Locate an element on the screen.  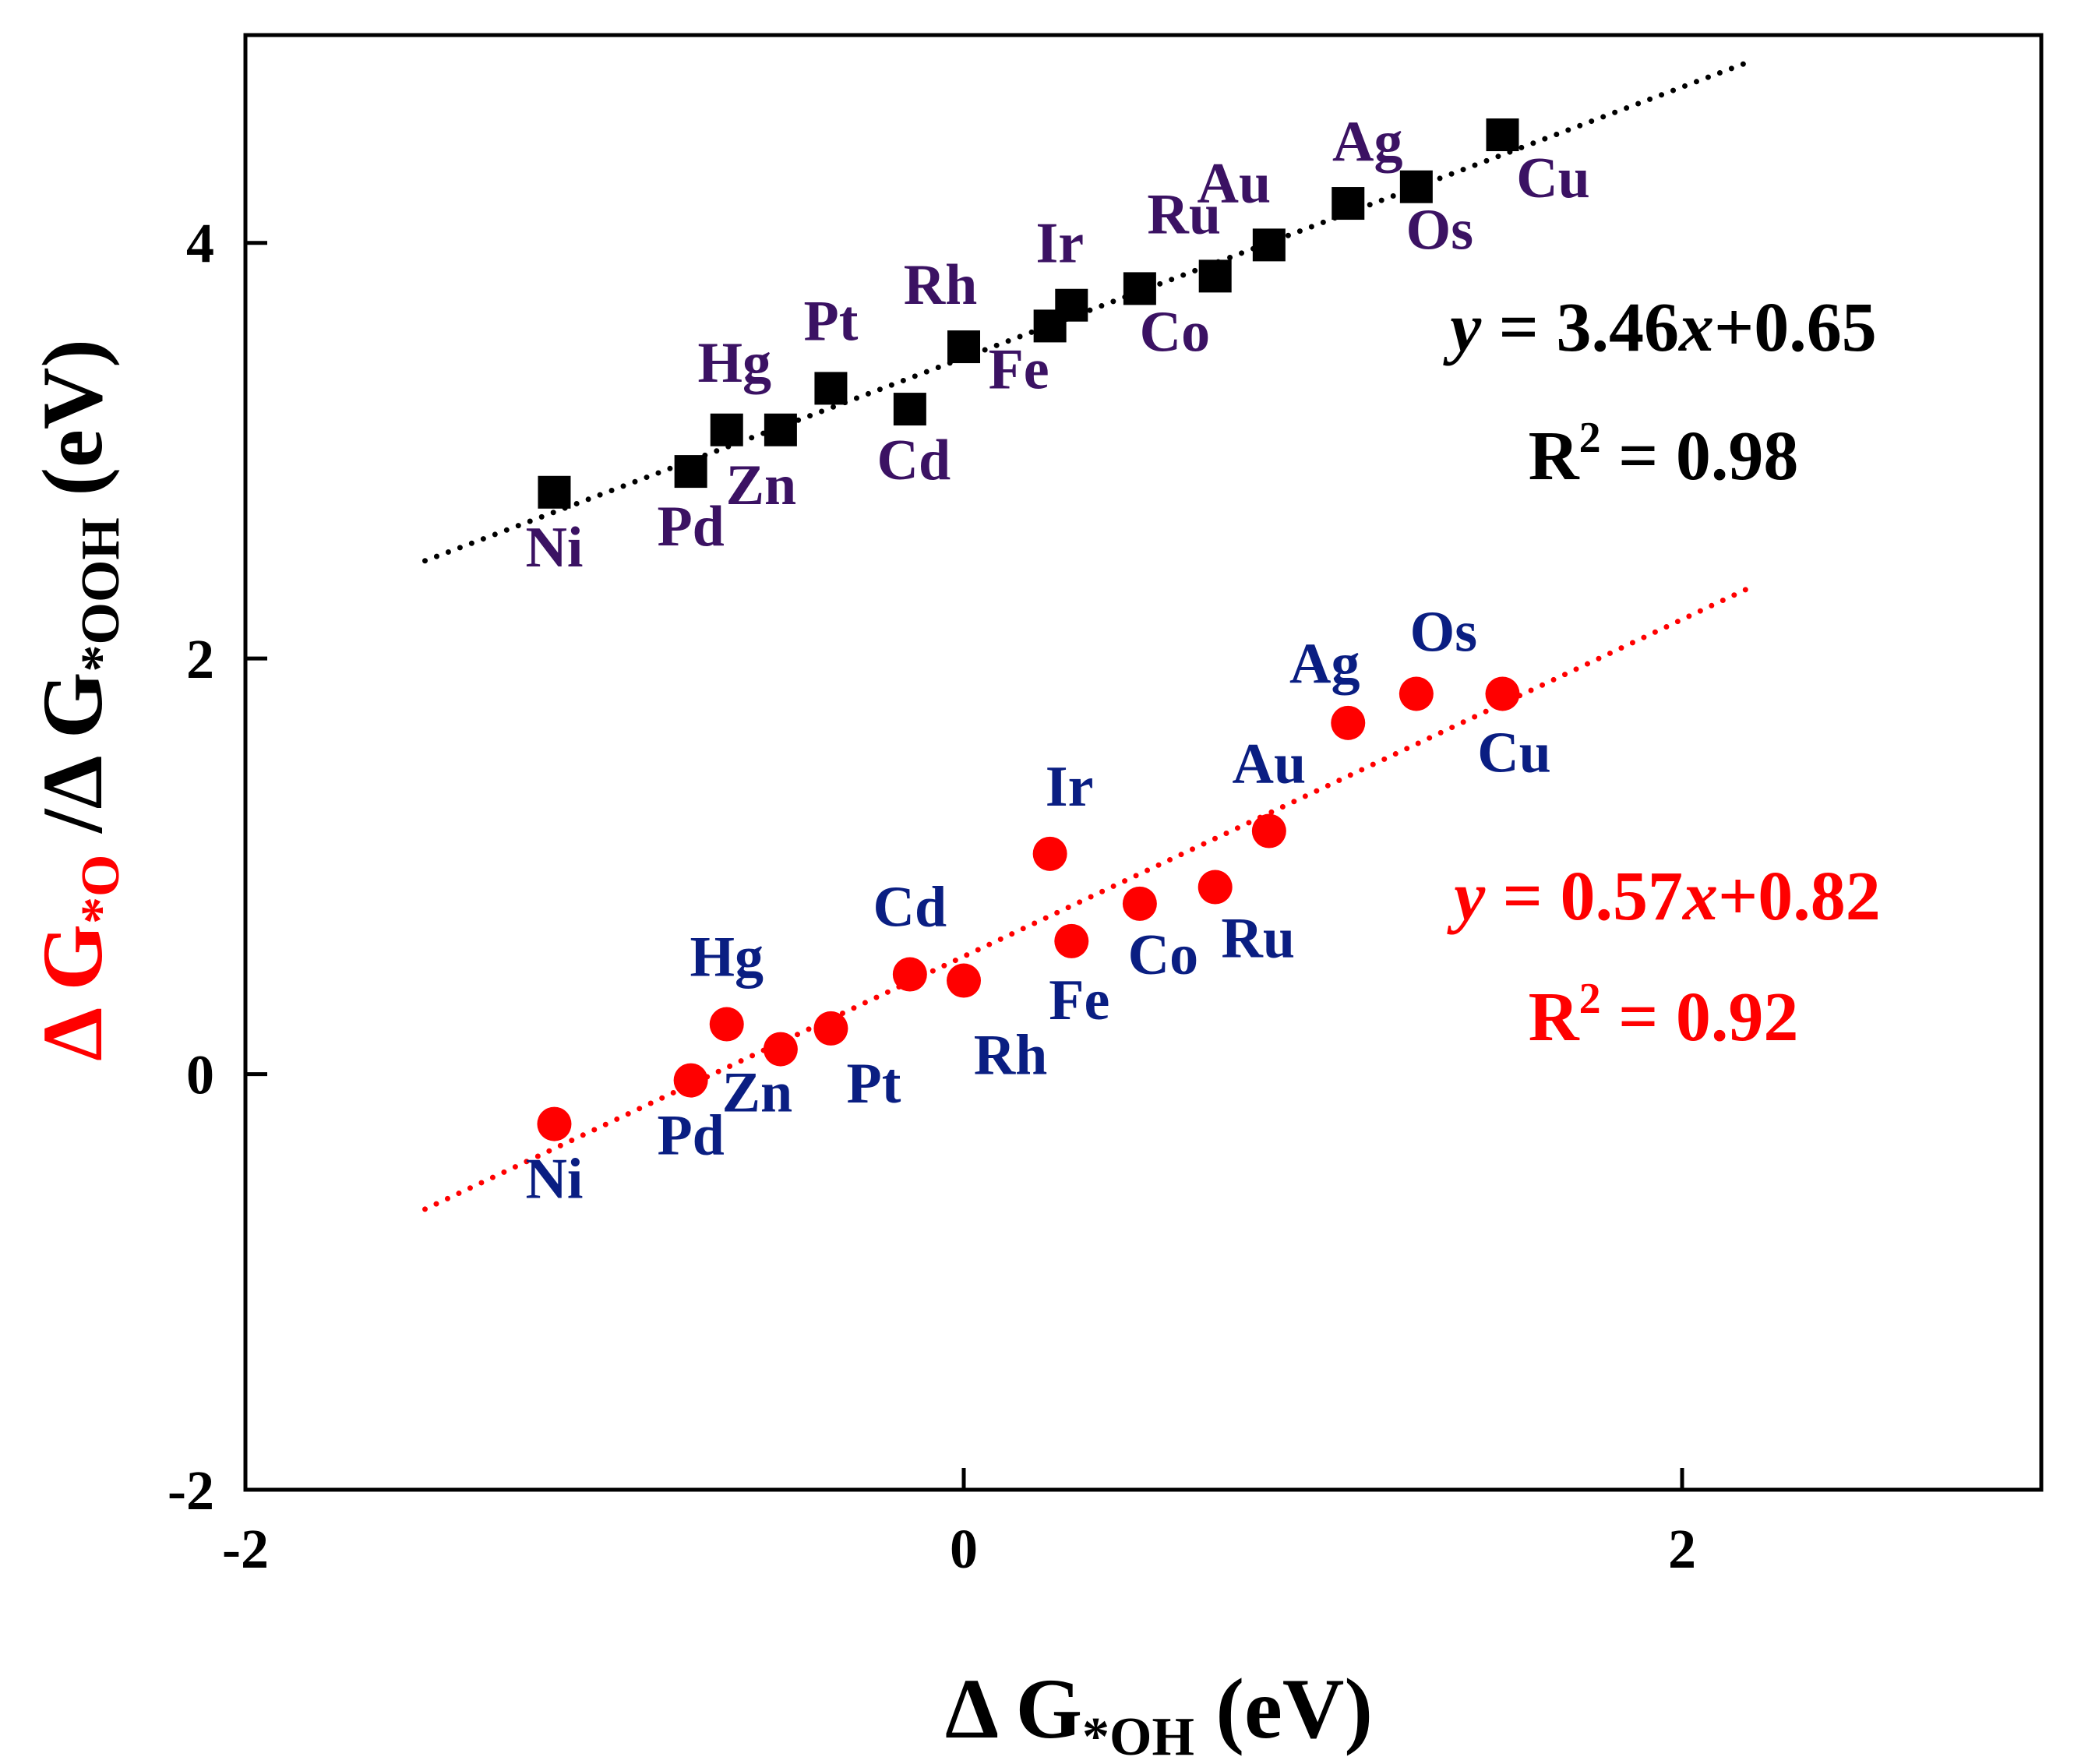
x-axis-title: Δ G*OH (eV) is located at coordinates (1159, 1712).